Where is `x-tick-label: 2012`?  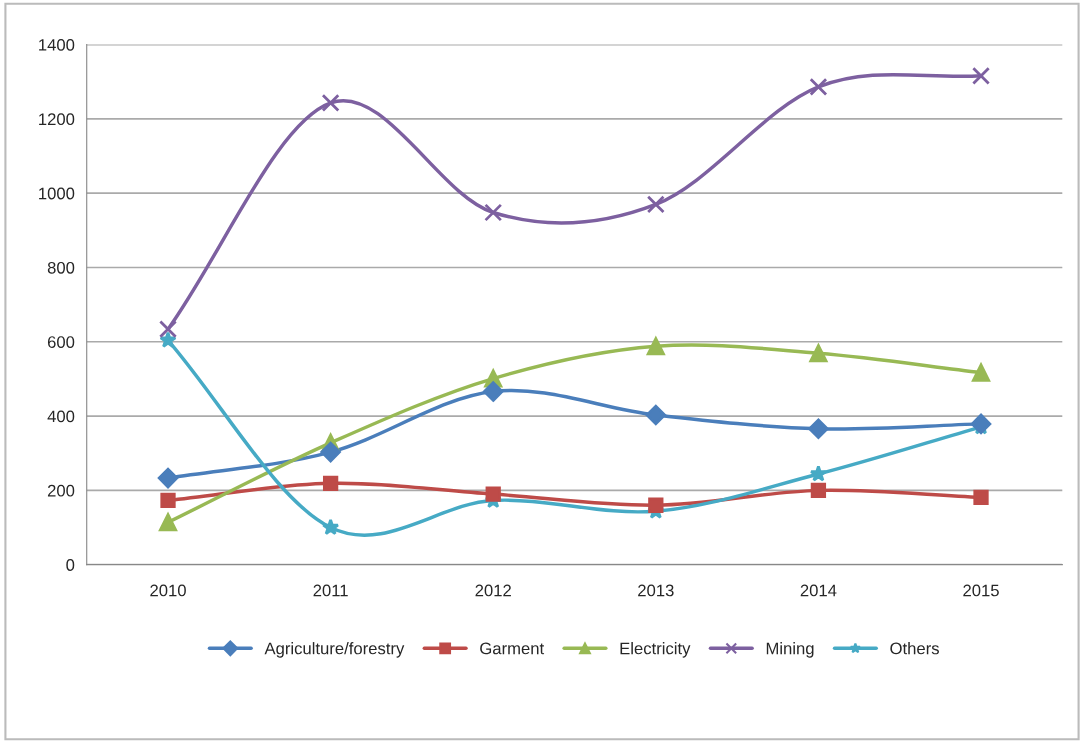
x-tick-label: 2012 is located at coordinates (493, 590).